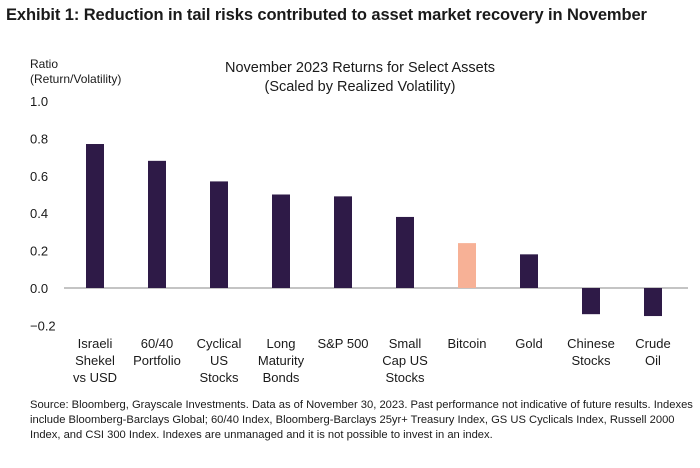 Image resolution: width=700 pixels, height=468 pixels. What do you see at coordinates (360, 68) in the screenshot?
I see `chart-title-line1: November 2023 Returns for Select Assets` at bounding box center [360, 68].